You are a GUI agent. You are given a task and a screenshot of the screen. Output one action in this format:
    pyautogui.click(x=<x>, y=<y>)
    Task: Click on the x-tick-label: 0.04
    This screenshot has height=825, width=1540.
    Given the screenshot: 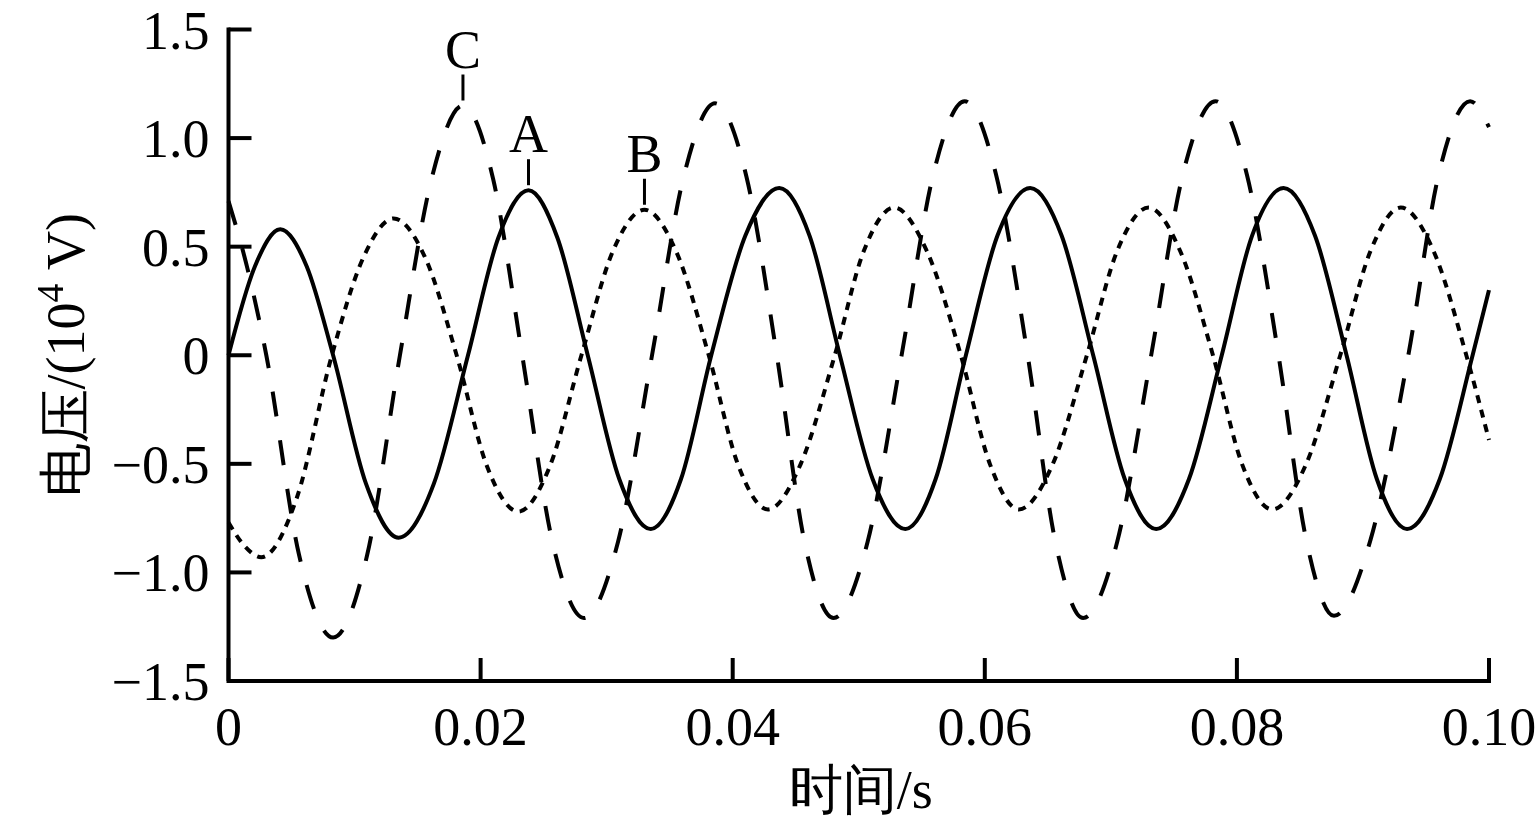 What is the action you would take?
    pyautogui.click(x=732, y=727)
    